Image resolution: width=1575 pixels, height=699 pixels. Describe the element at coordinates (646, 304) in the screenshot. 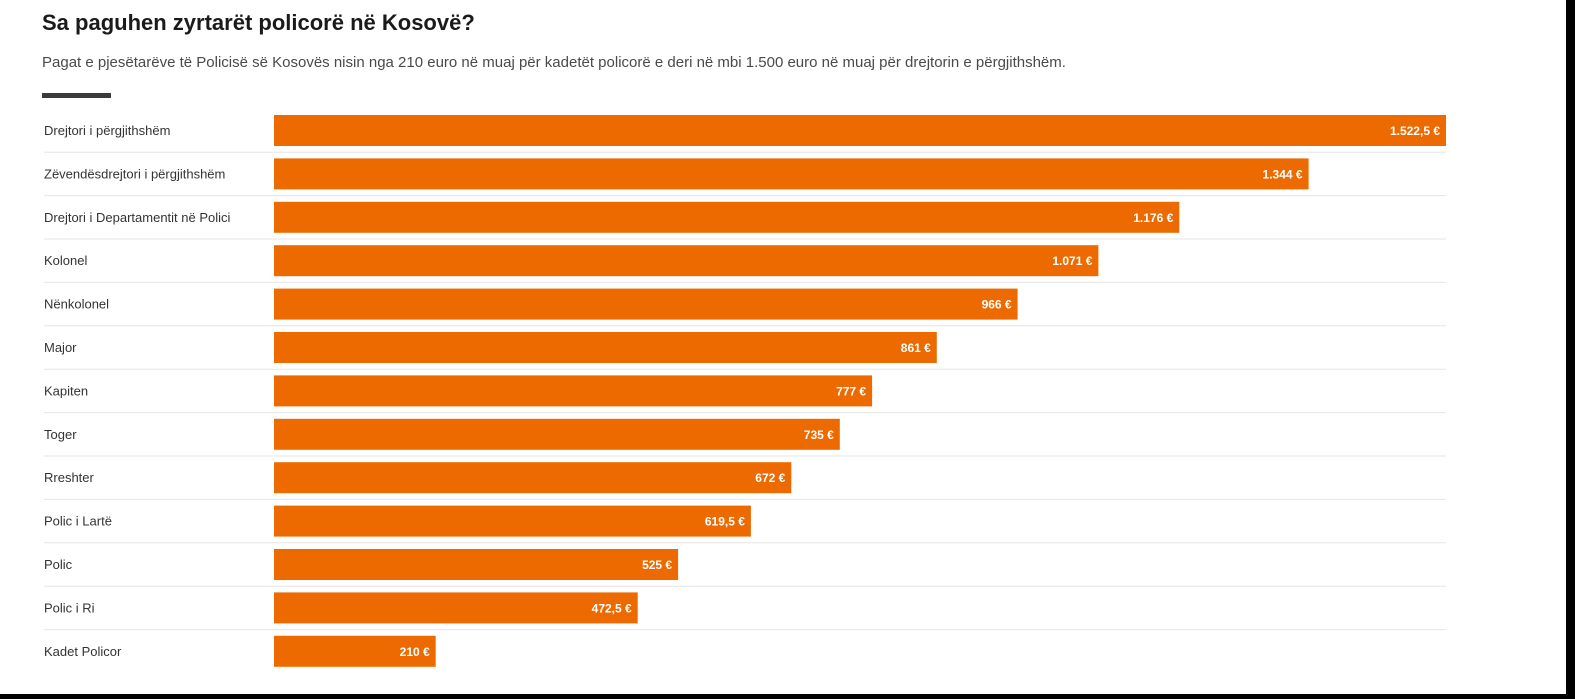

I see `bar-nenkolonel` at that location.